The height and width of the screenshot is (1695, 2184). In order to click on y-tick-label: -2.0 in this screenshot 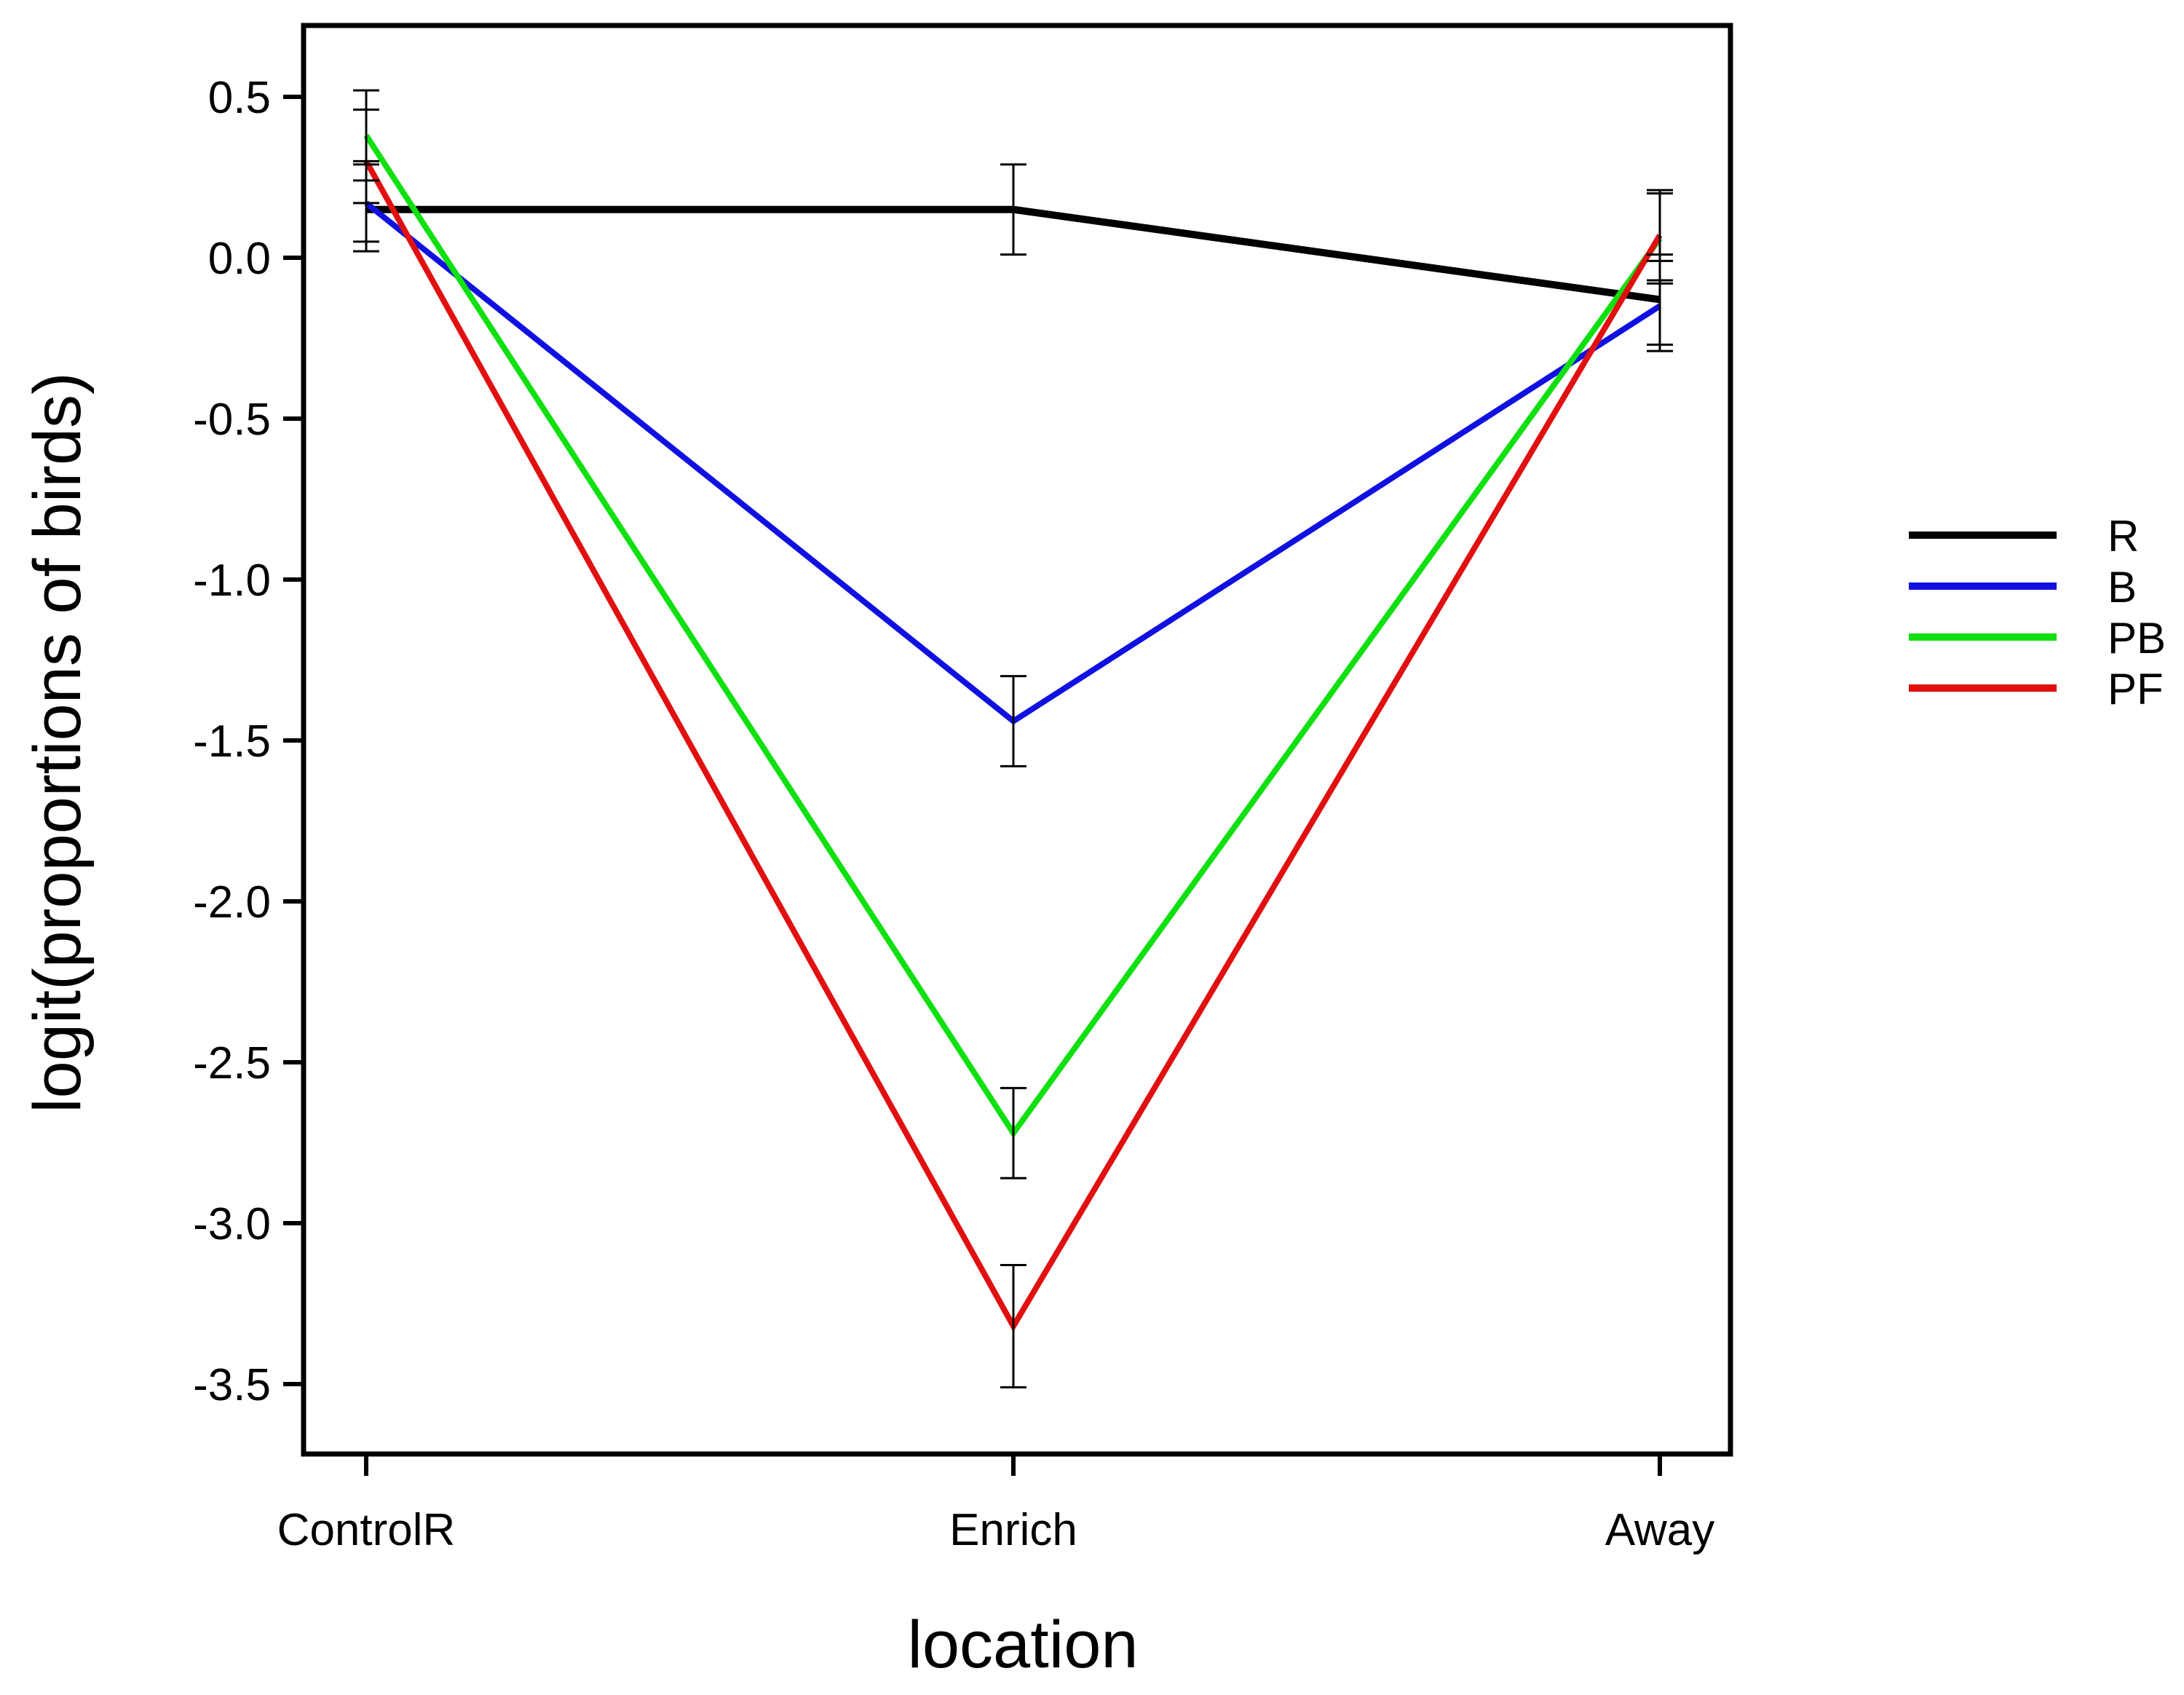, I will do `click(232, 902)`.